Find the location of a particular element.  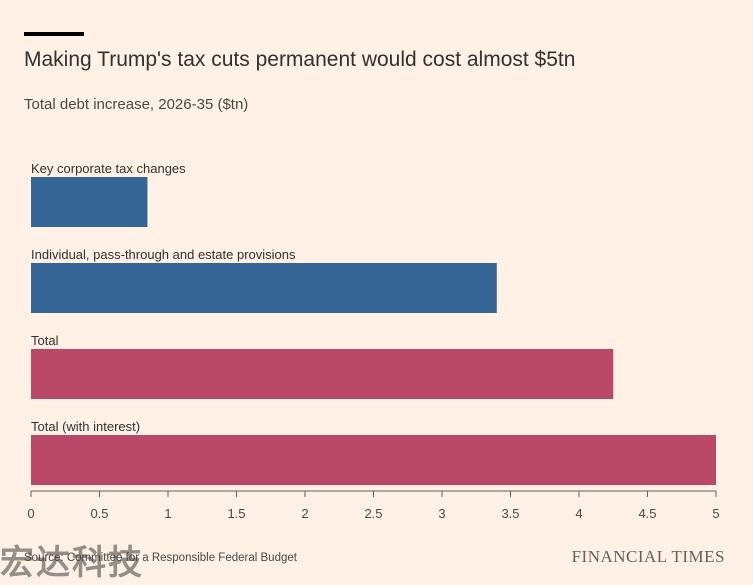

category-label: Total (with interest) is located at coordinates (85, 426).